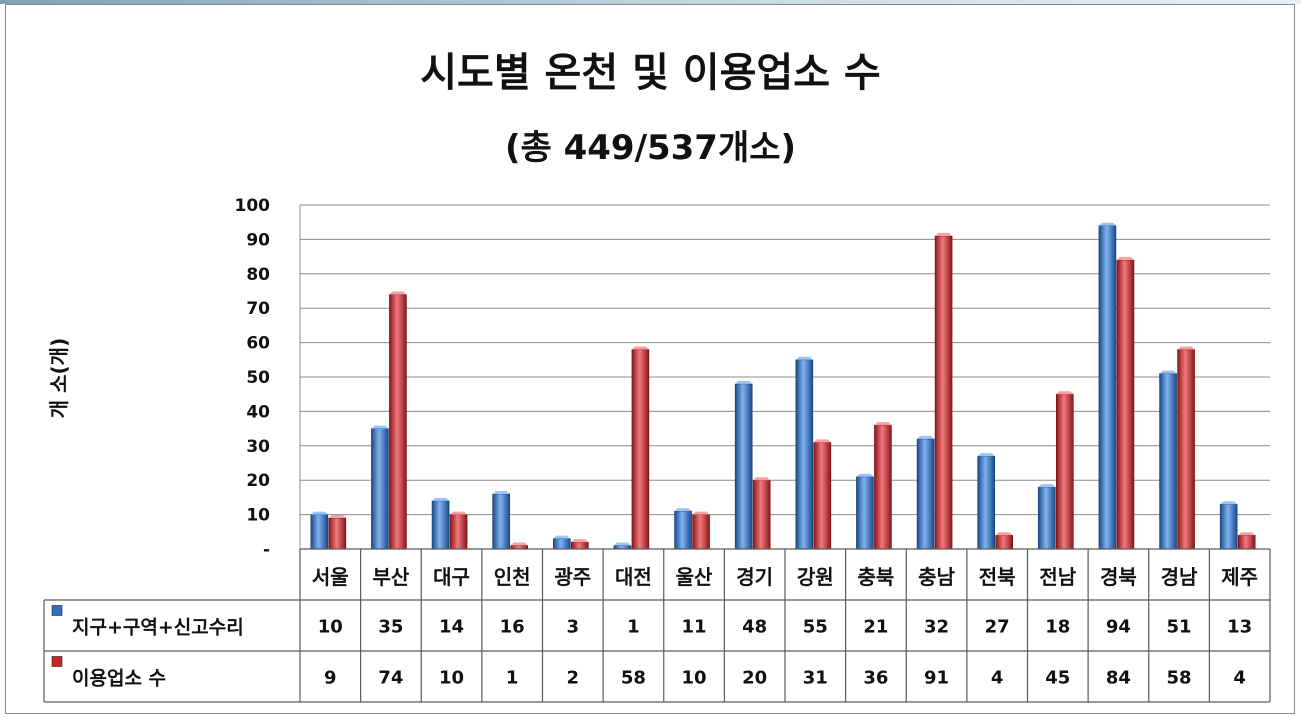 This screenshot has width=1301, height=718. Describe the element at coordinates (258, 516) in the screenshot. I see `y-tick-label: 10` at that location.